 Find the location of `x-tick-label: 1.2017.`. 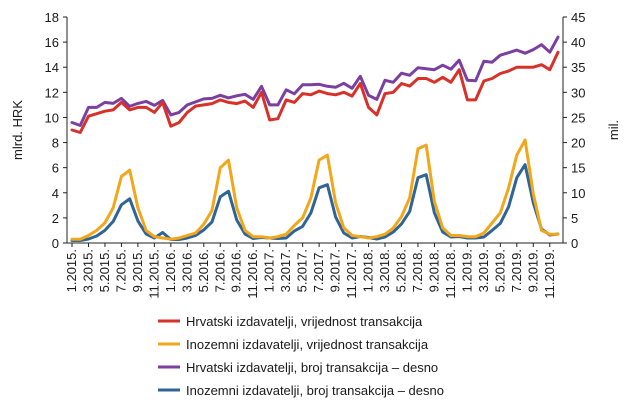

x-tick-label: 1.2017. is located at coordinates (269, 270).